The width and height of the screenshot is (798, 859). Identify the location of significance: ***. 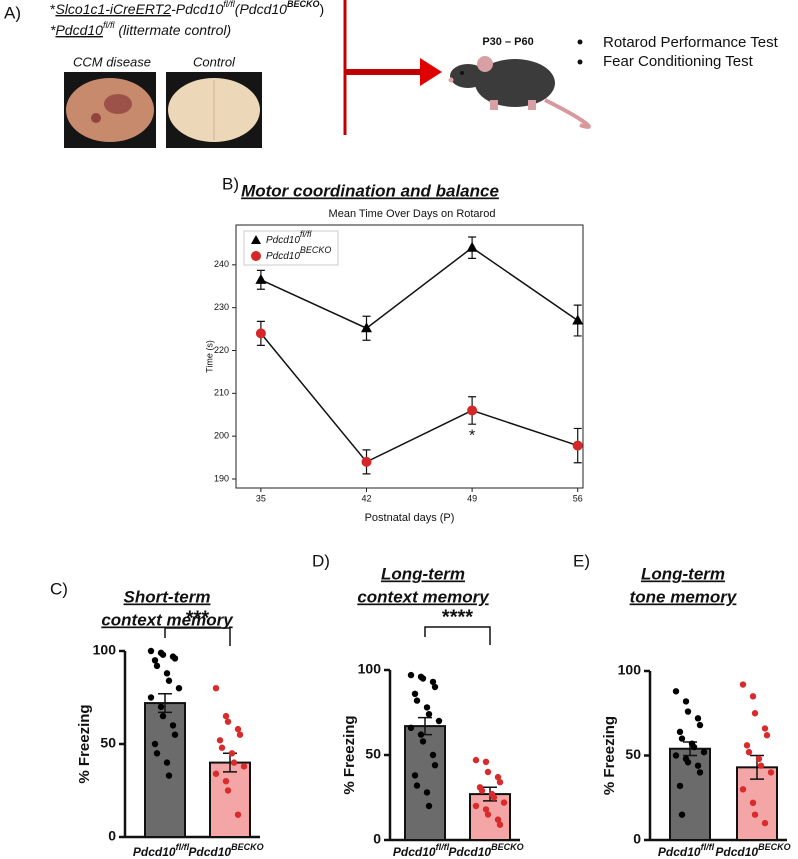
(198, 618).